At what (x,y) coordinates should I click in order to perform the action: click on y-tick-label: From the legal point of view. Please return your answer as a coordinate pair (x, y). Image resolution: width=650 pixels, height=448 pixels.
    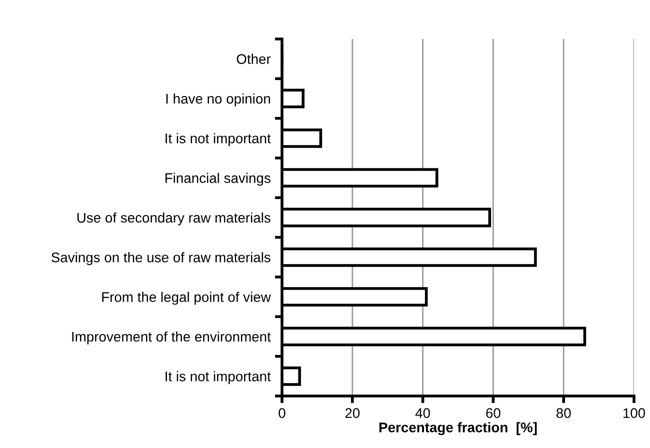
    Looking at the image, I should click on (186, 298).